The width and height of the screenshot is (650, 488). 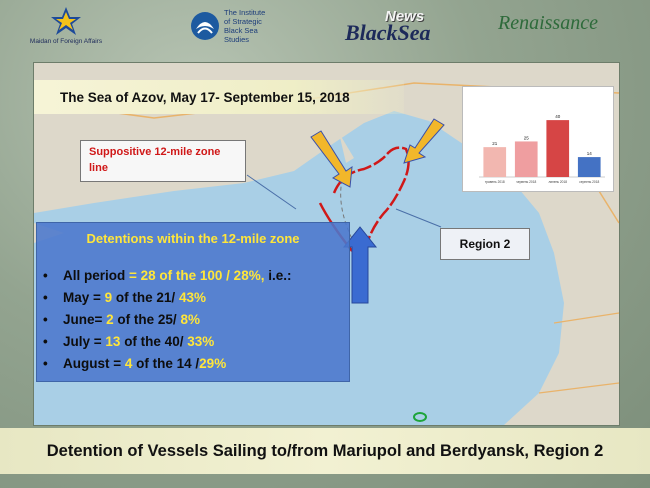 I want to click on zone-line-note: Suppositive 12-mile zone line, so click(x=163, y=161).